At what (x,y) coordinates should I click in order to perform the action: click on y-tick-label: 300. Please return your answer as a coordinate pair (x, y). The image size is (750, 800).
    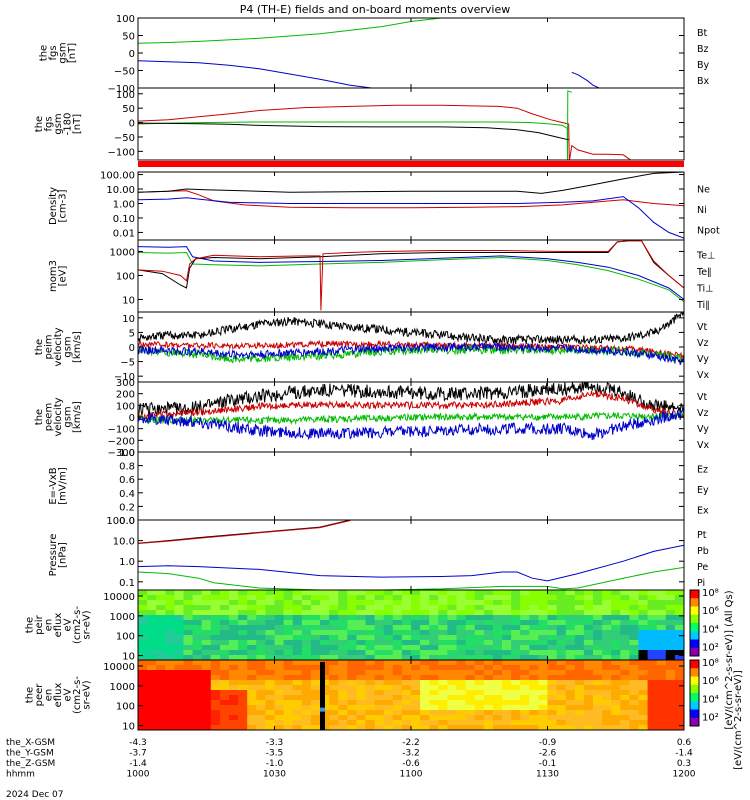
    Looking at the image, I should click on (125, 383).